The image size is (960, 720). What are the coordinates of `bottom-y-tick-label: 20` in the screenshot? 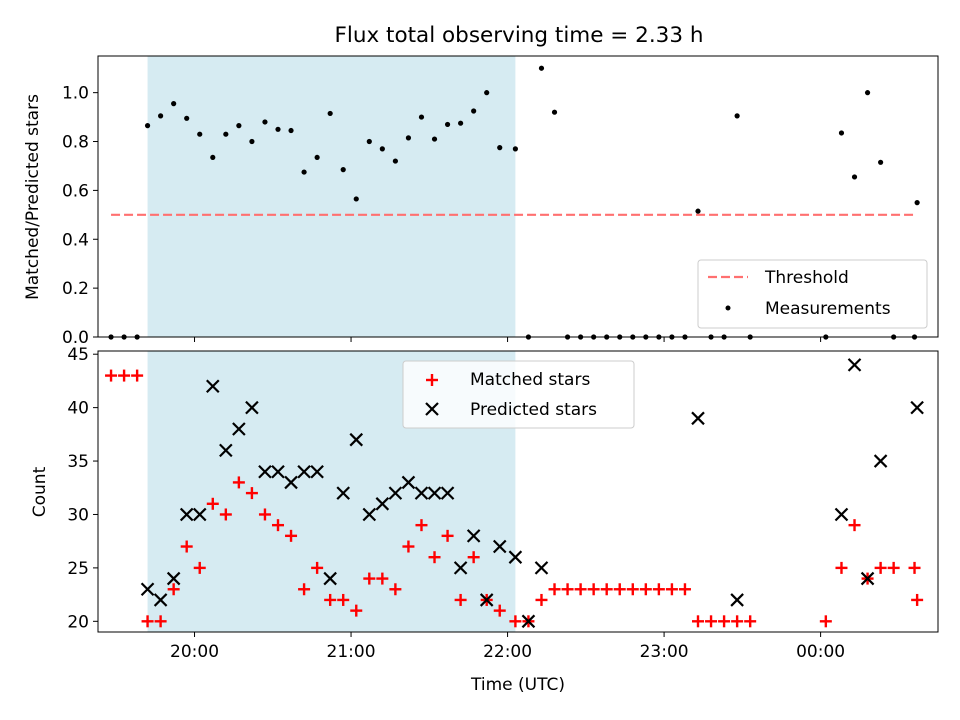 It's located at (78, 622).